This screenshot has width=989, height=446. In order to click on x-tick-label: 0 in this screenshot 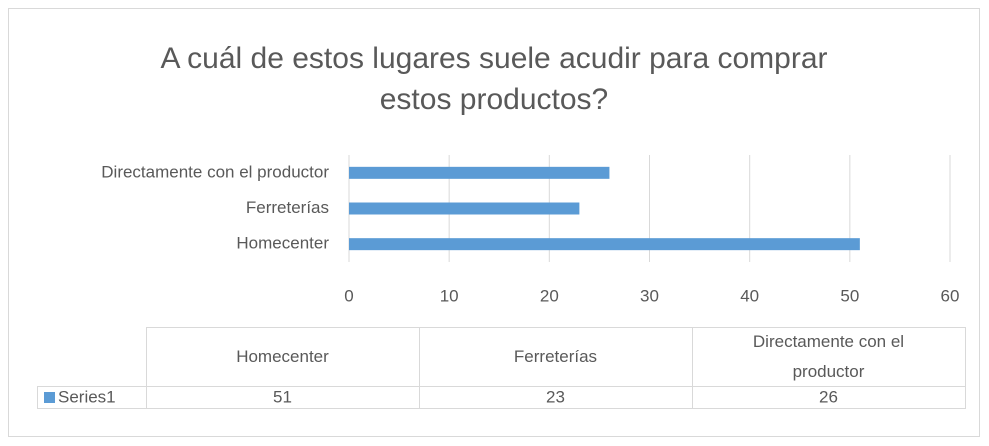, I will do `click(348, 295)`.